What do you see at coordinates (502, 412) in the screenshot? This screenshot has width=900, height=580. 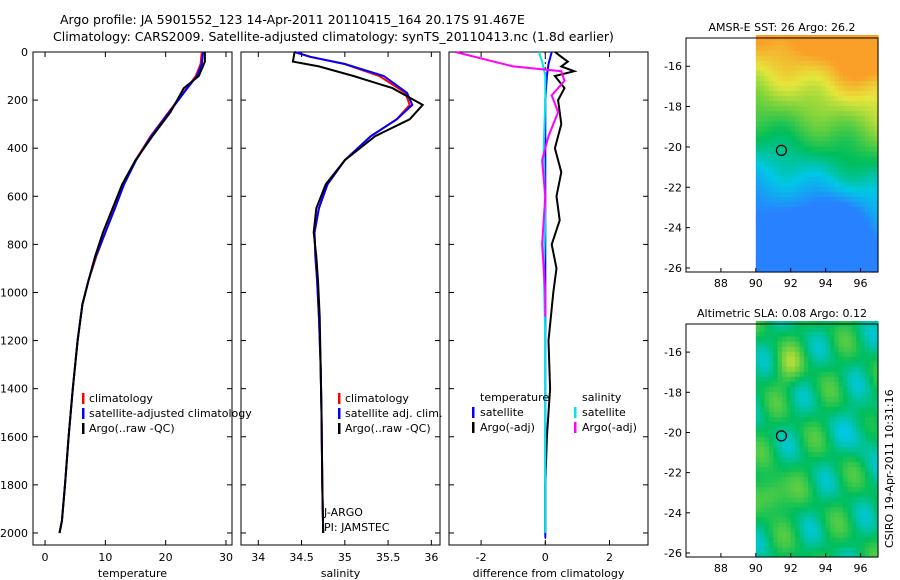 I see `difference-legend-label: satellite` at bounding box center [502, 412].